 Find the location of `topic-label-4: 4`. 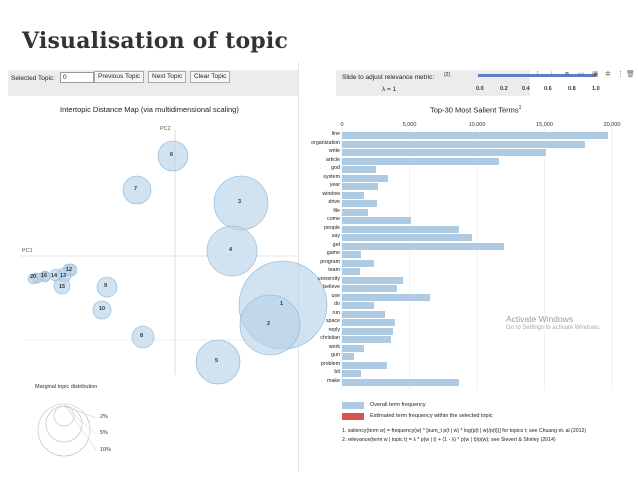

topic-label-4: 4 is located at coordinates (231, 250).